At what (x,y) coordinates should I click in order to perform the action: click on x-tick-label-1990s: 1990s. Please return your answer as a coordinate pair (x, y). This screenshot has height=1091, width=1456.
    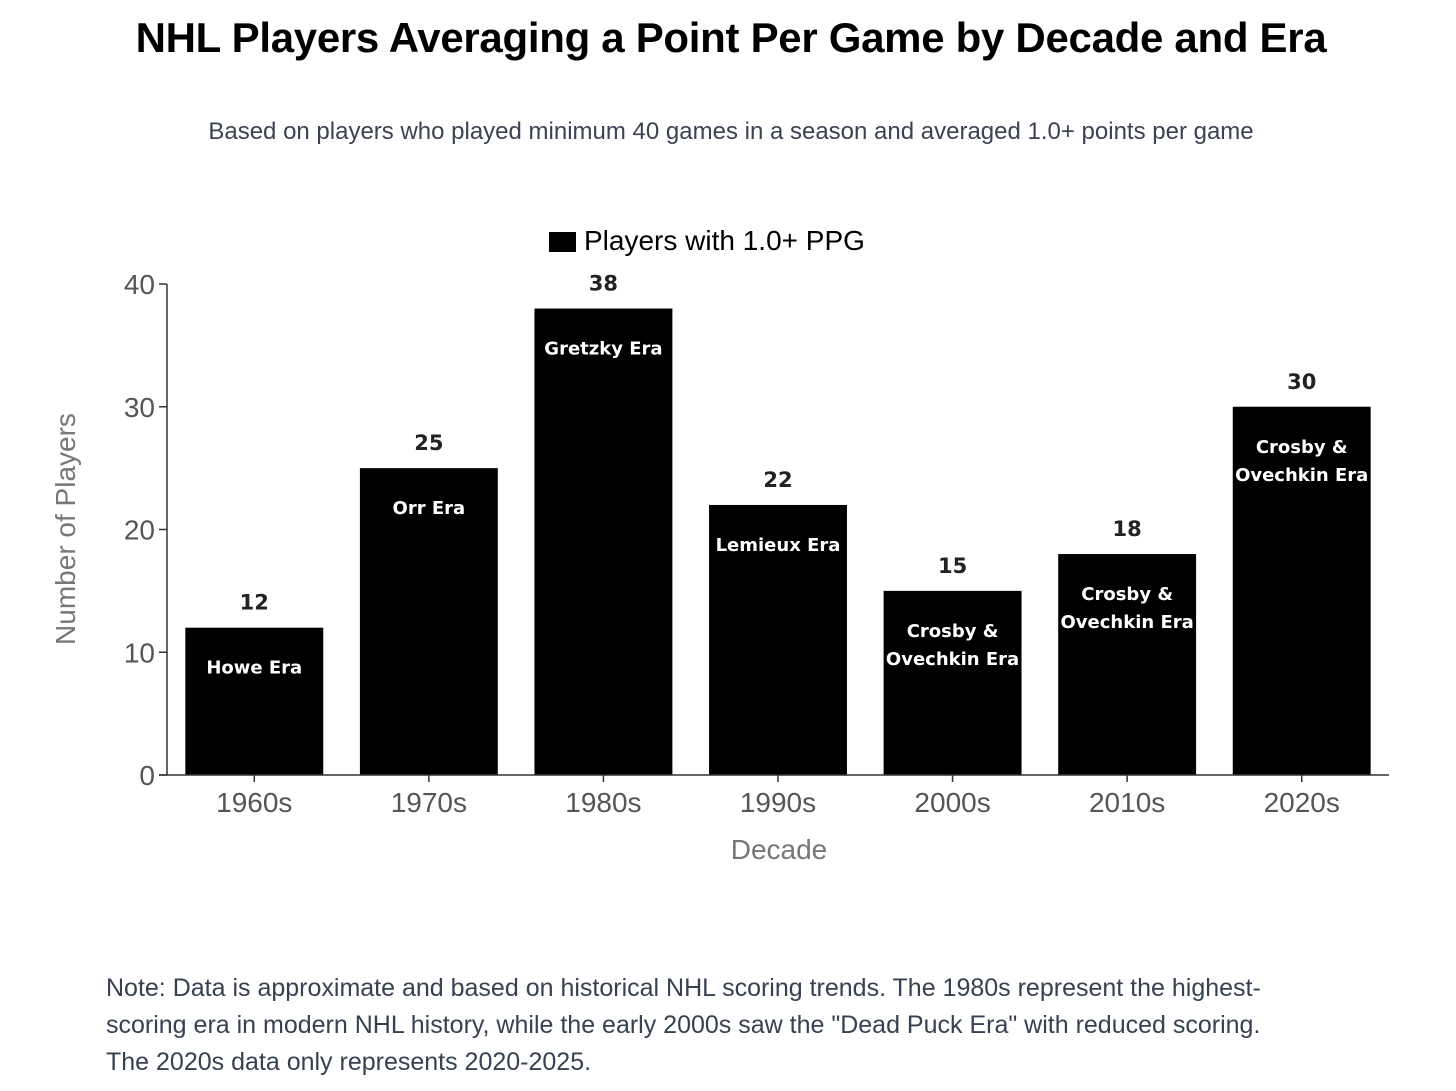
    Looking at the image, I should click on (778, 802).